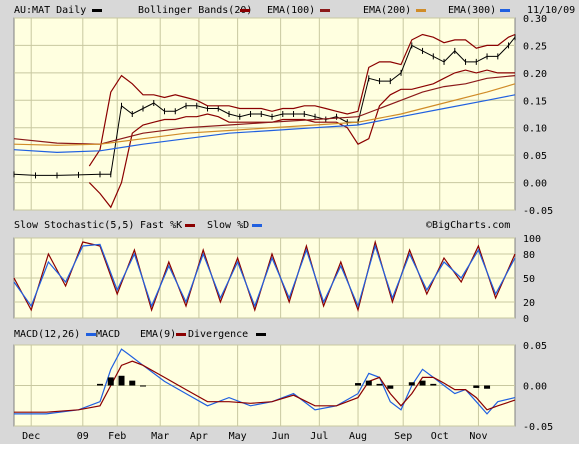  Describe the element at coordinates (532, 239) in the screenshot. I see `y-tick-label-stochastic: 100` at that location.